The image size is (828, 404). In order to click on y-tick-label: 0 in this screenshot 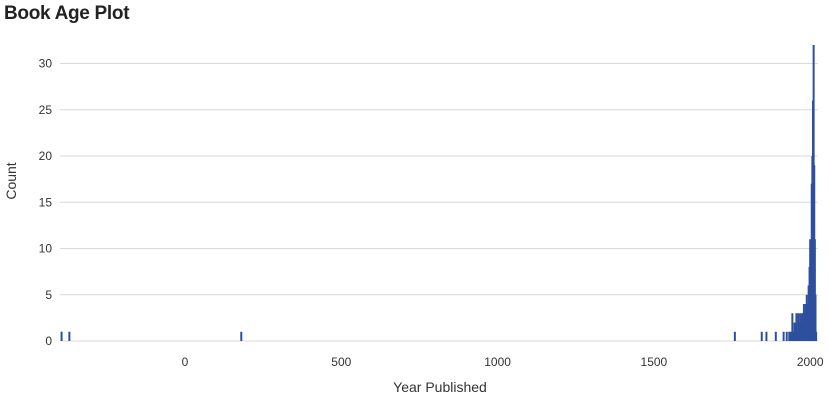, I will do `click(48, 341)`.